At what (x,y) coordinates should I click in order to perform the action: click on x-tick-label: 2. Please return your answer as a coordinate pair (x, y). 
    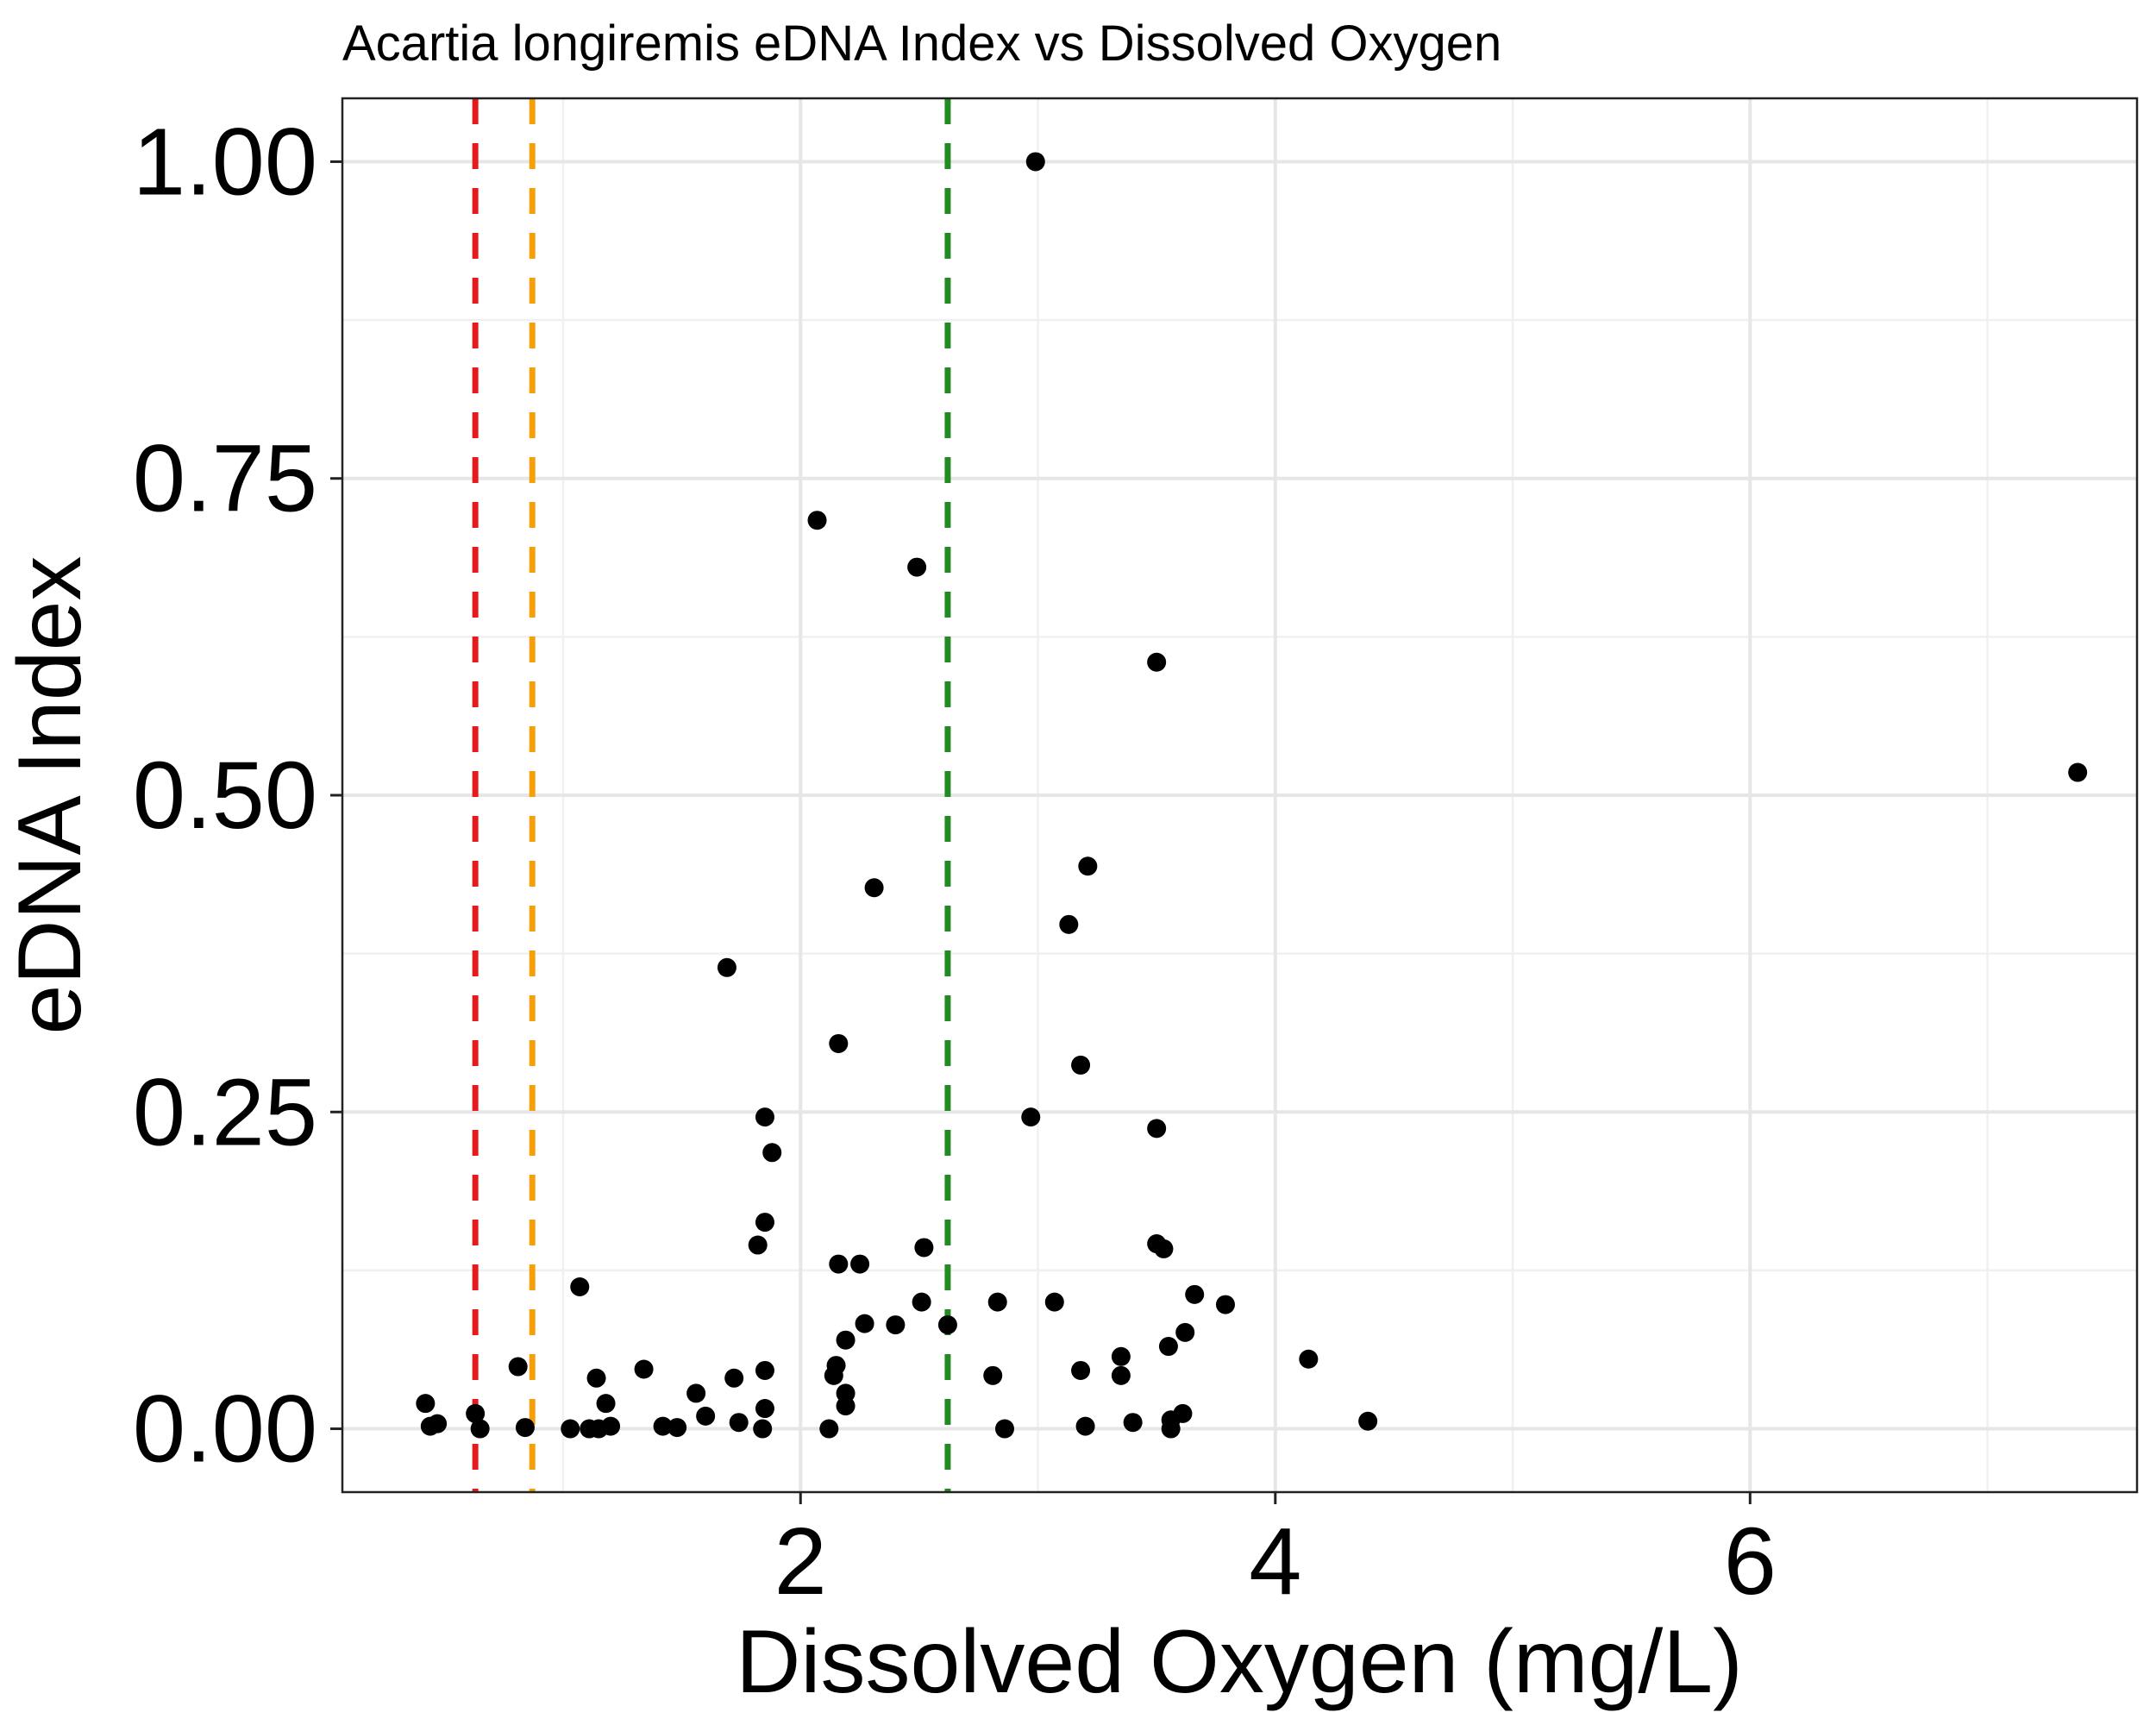
    Looking at the image, I should click on (800, 1562).